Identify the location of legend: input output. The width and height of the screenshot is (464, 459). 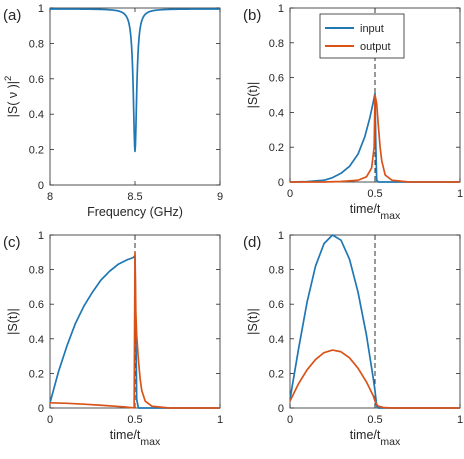
(362, 36).